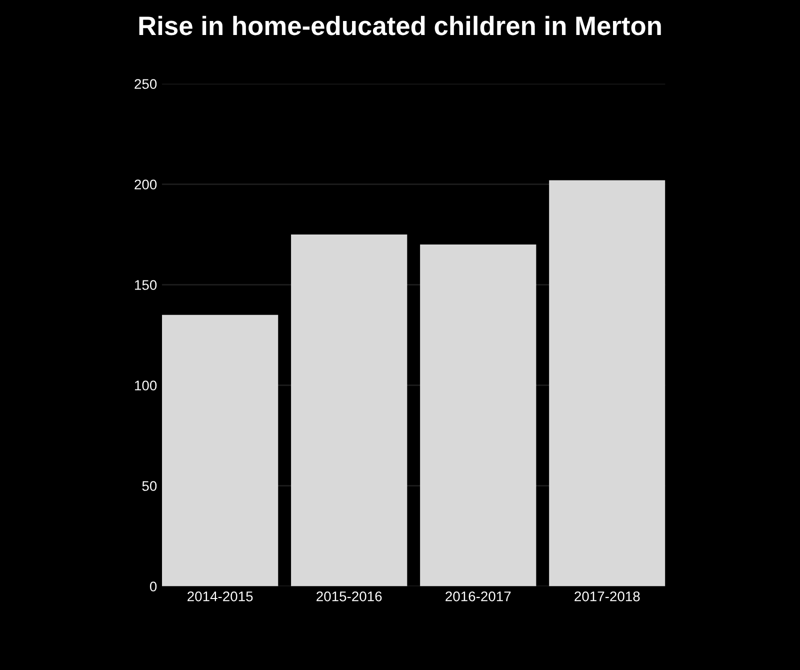 The height and width of the screenshot is (670, 800). What do you see at coordinates (220, 596) in the screenshot?
I see `x-tick-label: 2014-2015` at bounding box center [220, 596].